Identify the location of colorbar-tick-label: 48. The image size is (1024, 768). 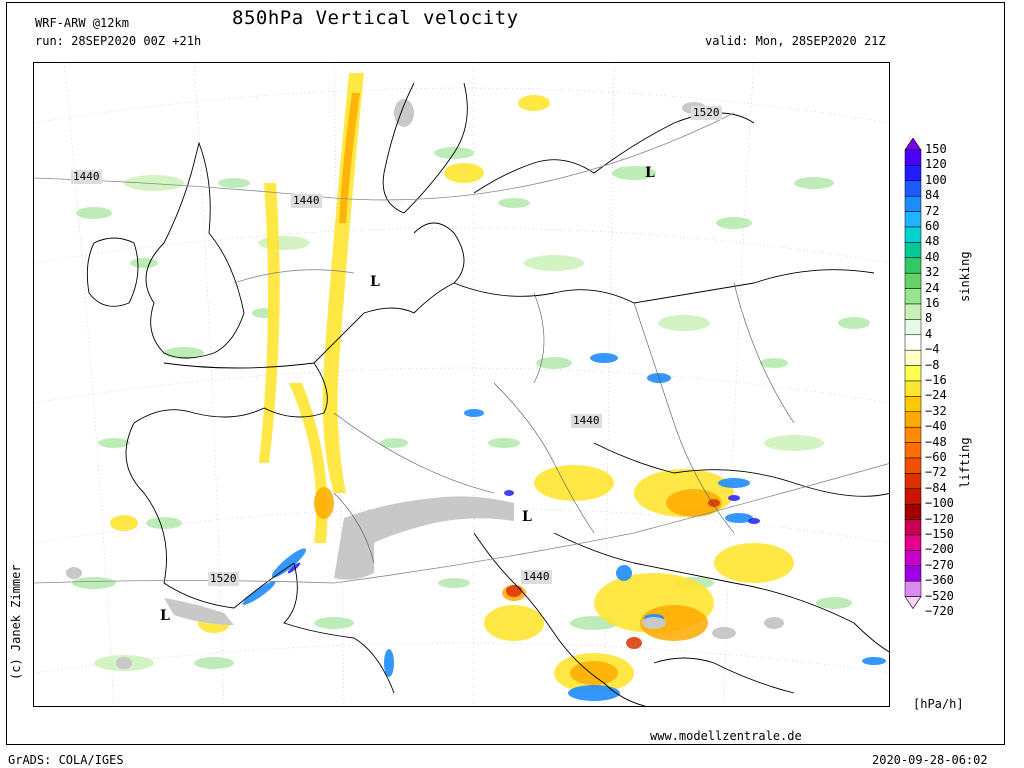
(932, 241).